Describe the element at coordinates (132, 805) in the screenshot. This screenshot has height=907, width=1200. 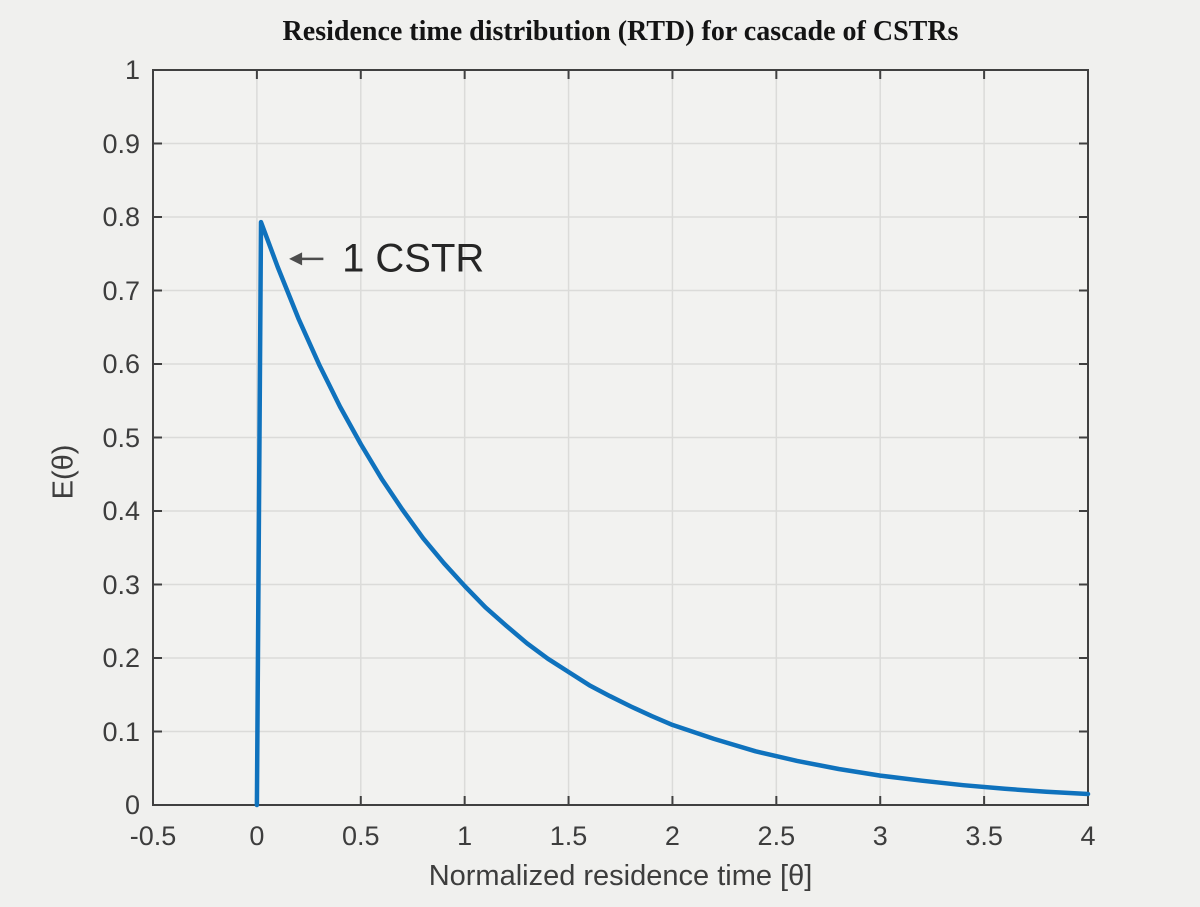
I see `y-tick-label: 0` at that location.